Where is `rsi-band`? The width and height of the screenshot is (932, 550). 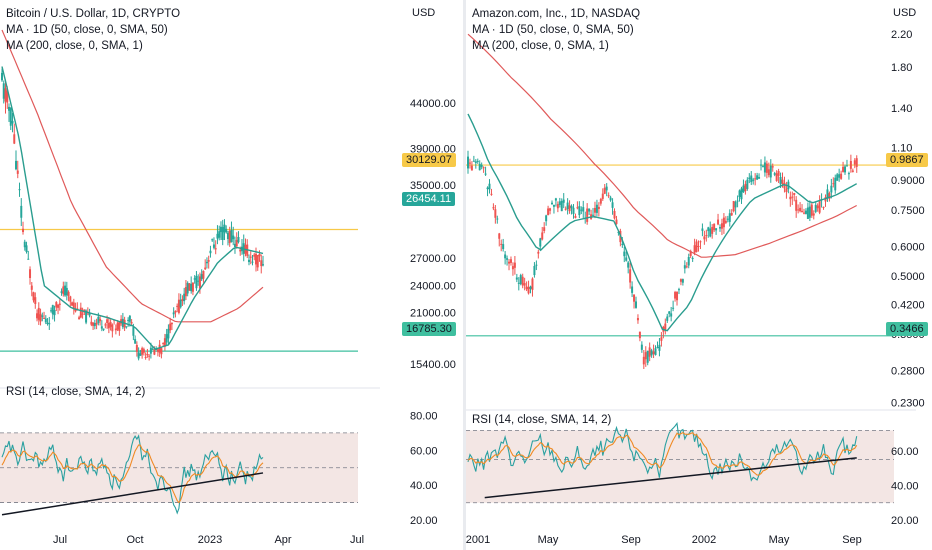
rsi-band is located at coordinates (680, 466).